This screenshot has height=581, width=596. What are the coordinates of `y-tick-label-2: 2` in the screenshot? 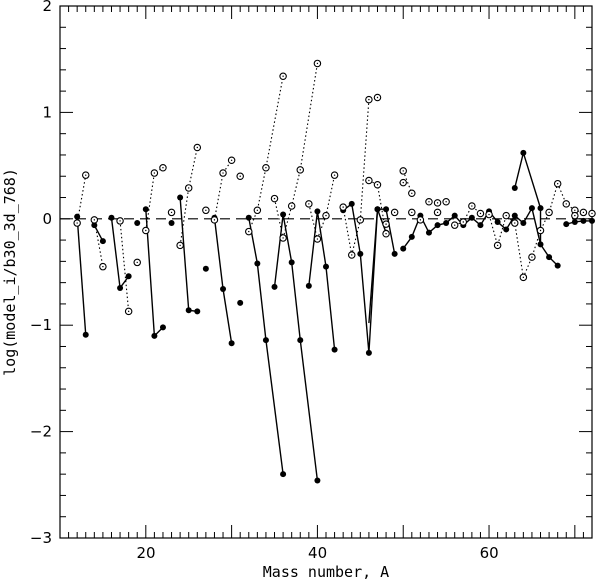 It's located at (47, 7).